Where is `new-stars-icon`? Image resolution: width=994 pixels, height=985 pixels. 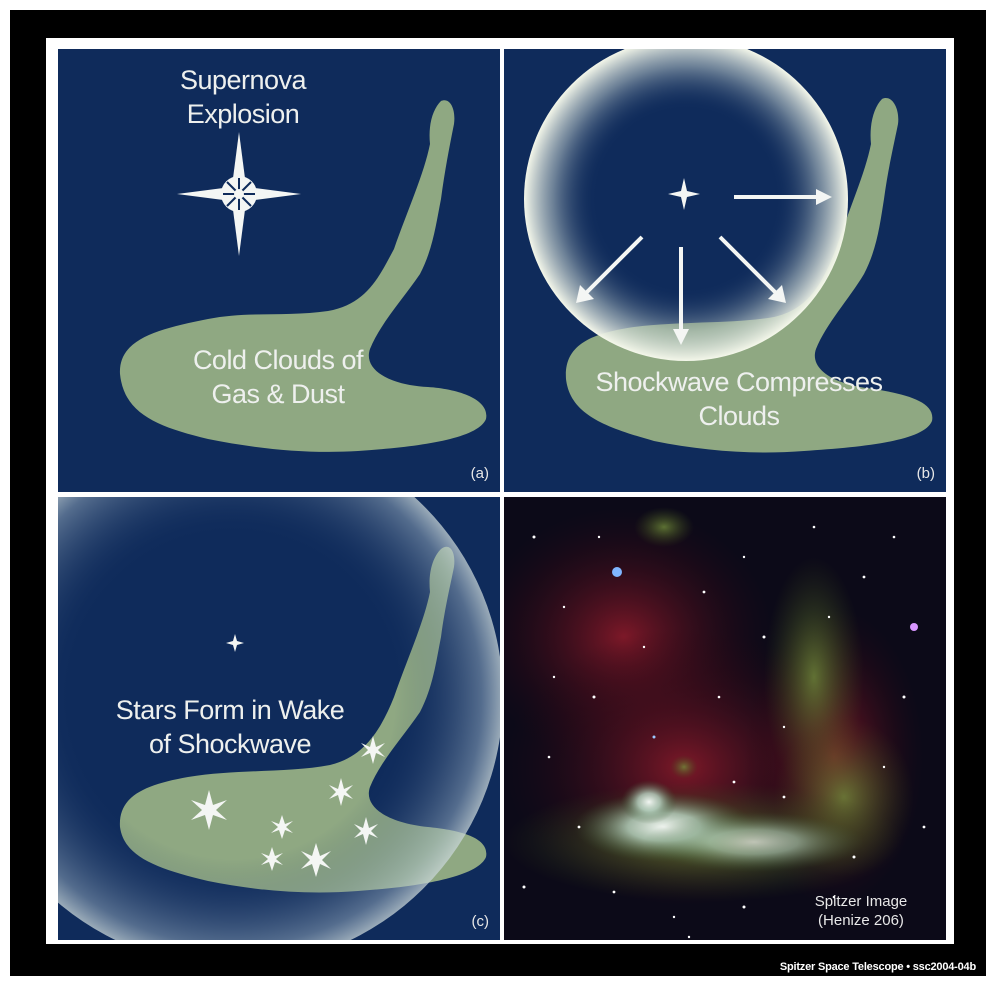
new-stars-icon is located at coordinates (288, 806).